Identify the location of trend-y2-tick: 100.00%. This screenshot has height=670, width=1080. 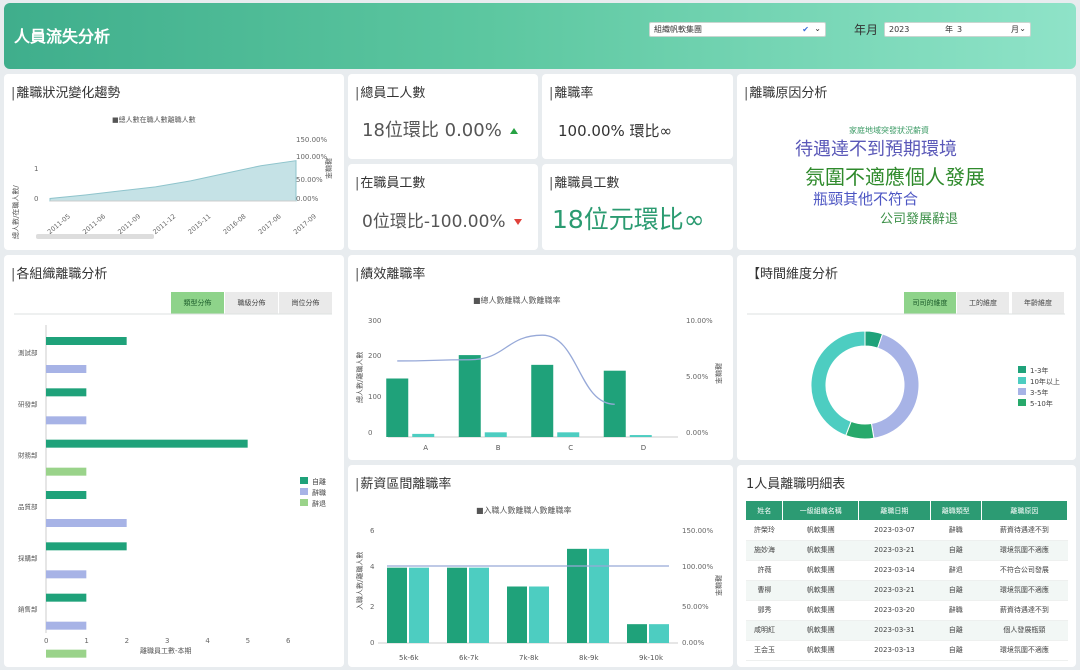
(311, 157).